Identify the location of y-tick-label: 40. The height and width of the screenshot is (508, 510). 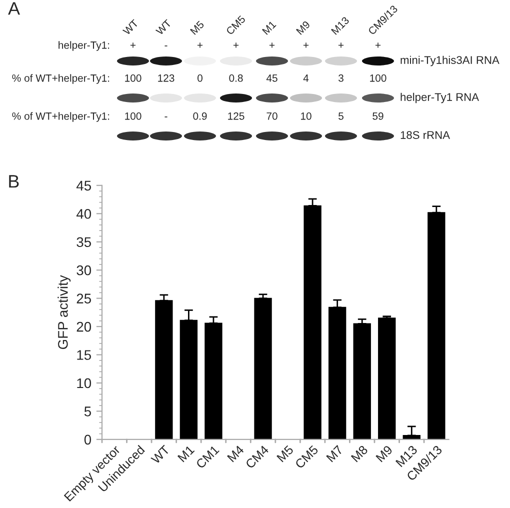
(84, 213).